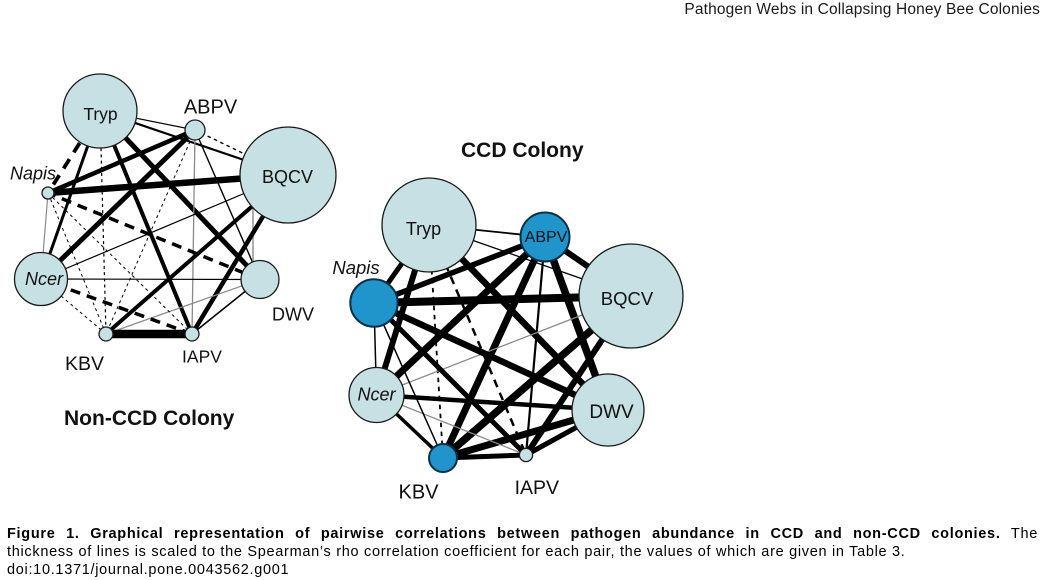 The width and height of the screenshot is (1042, 580). What do you see at coordinates (149, 418) in the screenshot?
I see `svg-text: Non-CCD Colony` at bounding box center [149, 418].